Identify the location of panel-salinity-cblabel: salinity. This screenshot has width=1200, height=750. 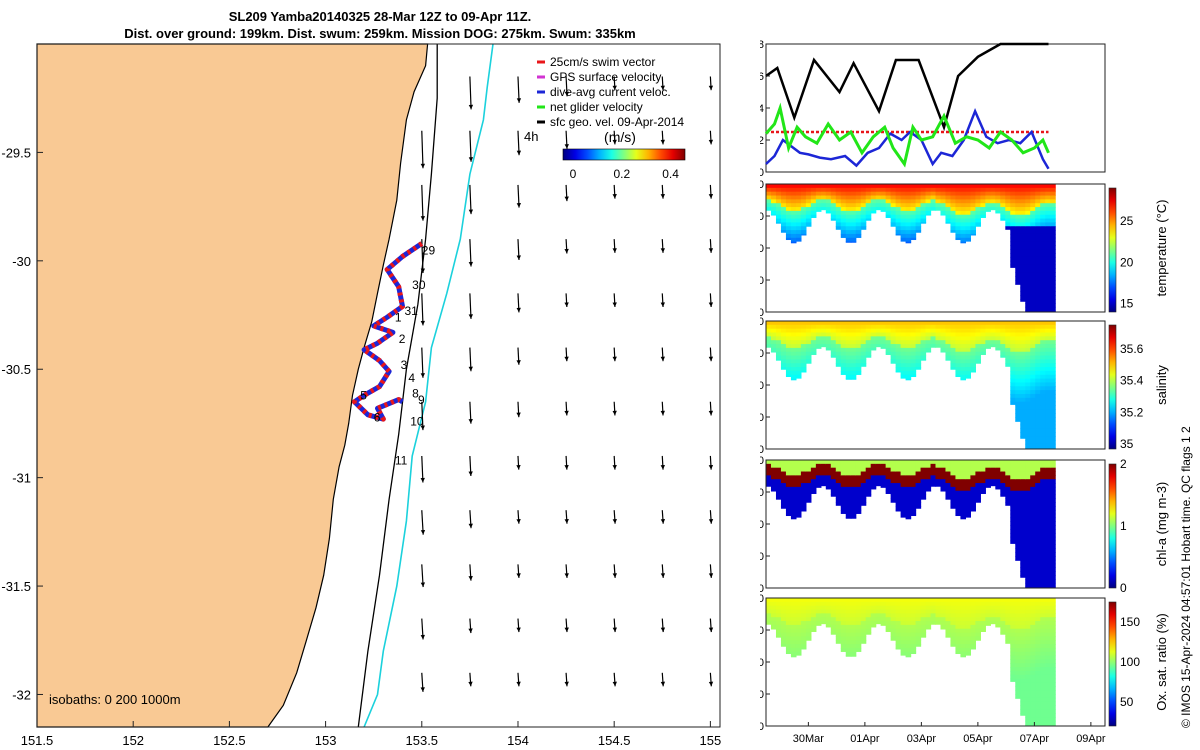
(1161, 385).